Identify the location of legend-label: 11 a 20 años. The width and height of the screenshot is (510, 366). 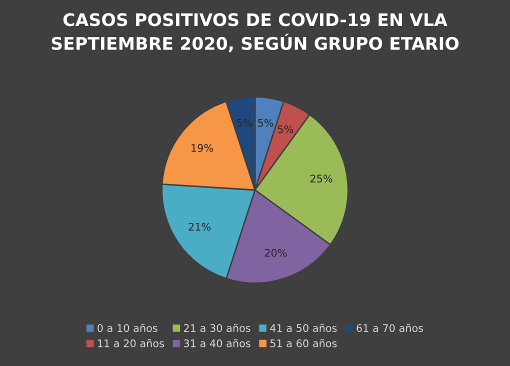
(131, 343).